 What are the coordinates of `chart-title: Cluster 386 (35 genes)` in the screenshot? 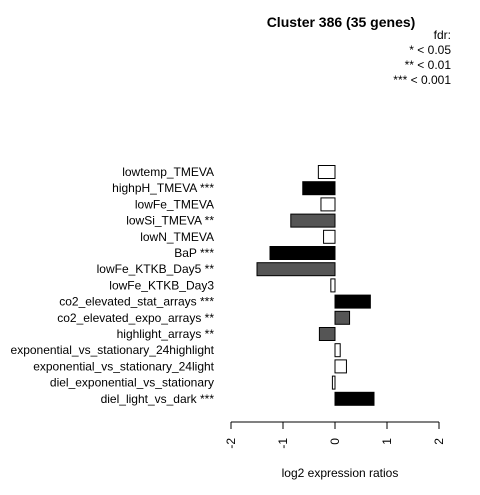 It's located at (341, 22).